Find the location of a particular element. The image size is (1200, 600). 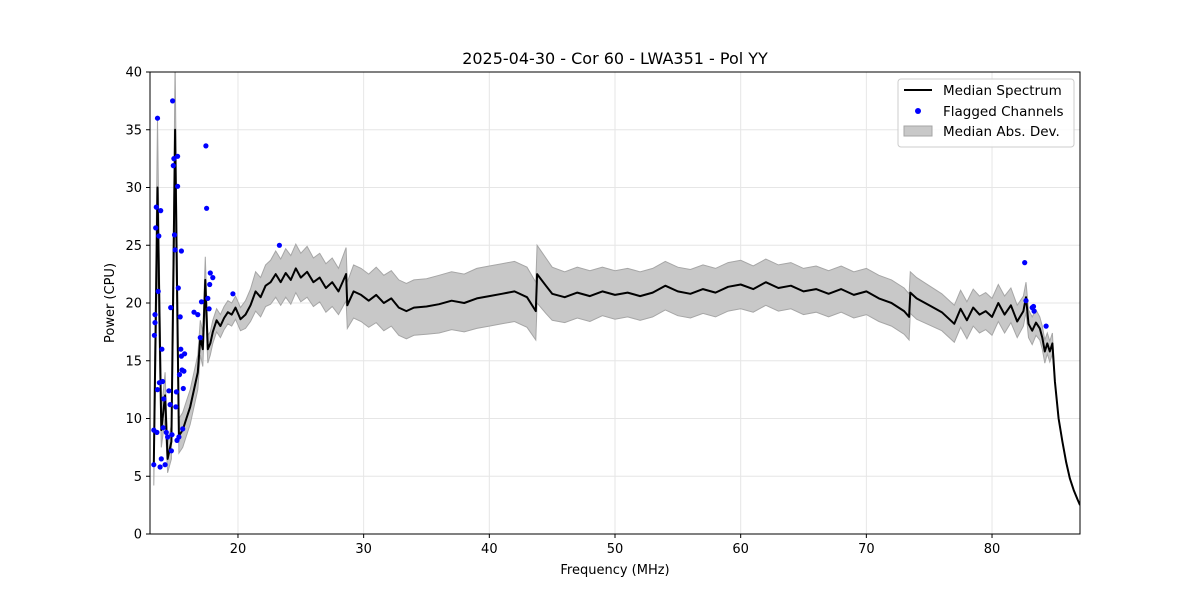

legend-mad-label: Median Abs. Dev. is located at coordinates (1001, 132).